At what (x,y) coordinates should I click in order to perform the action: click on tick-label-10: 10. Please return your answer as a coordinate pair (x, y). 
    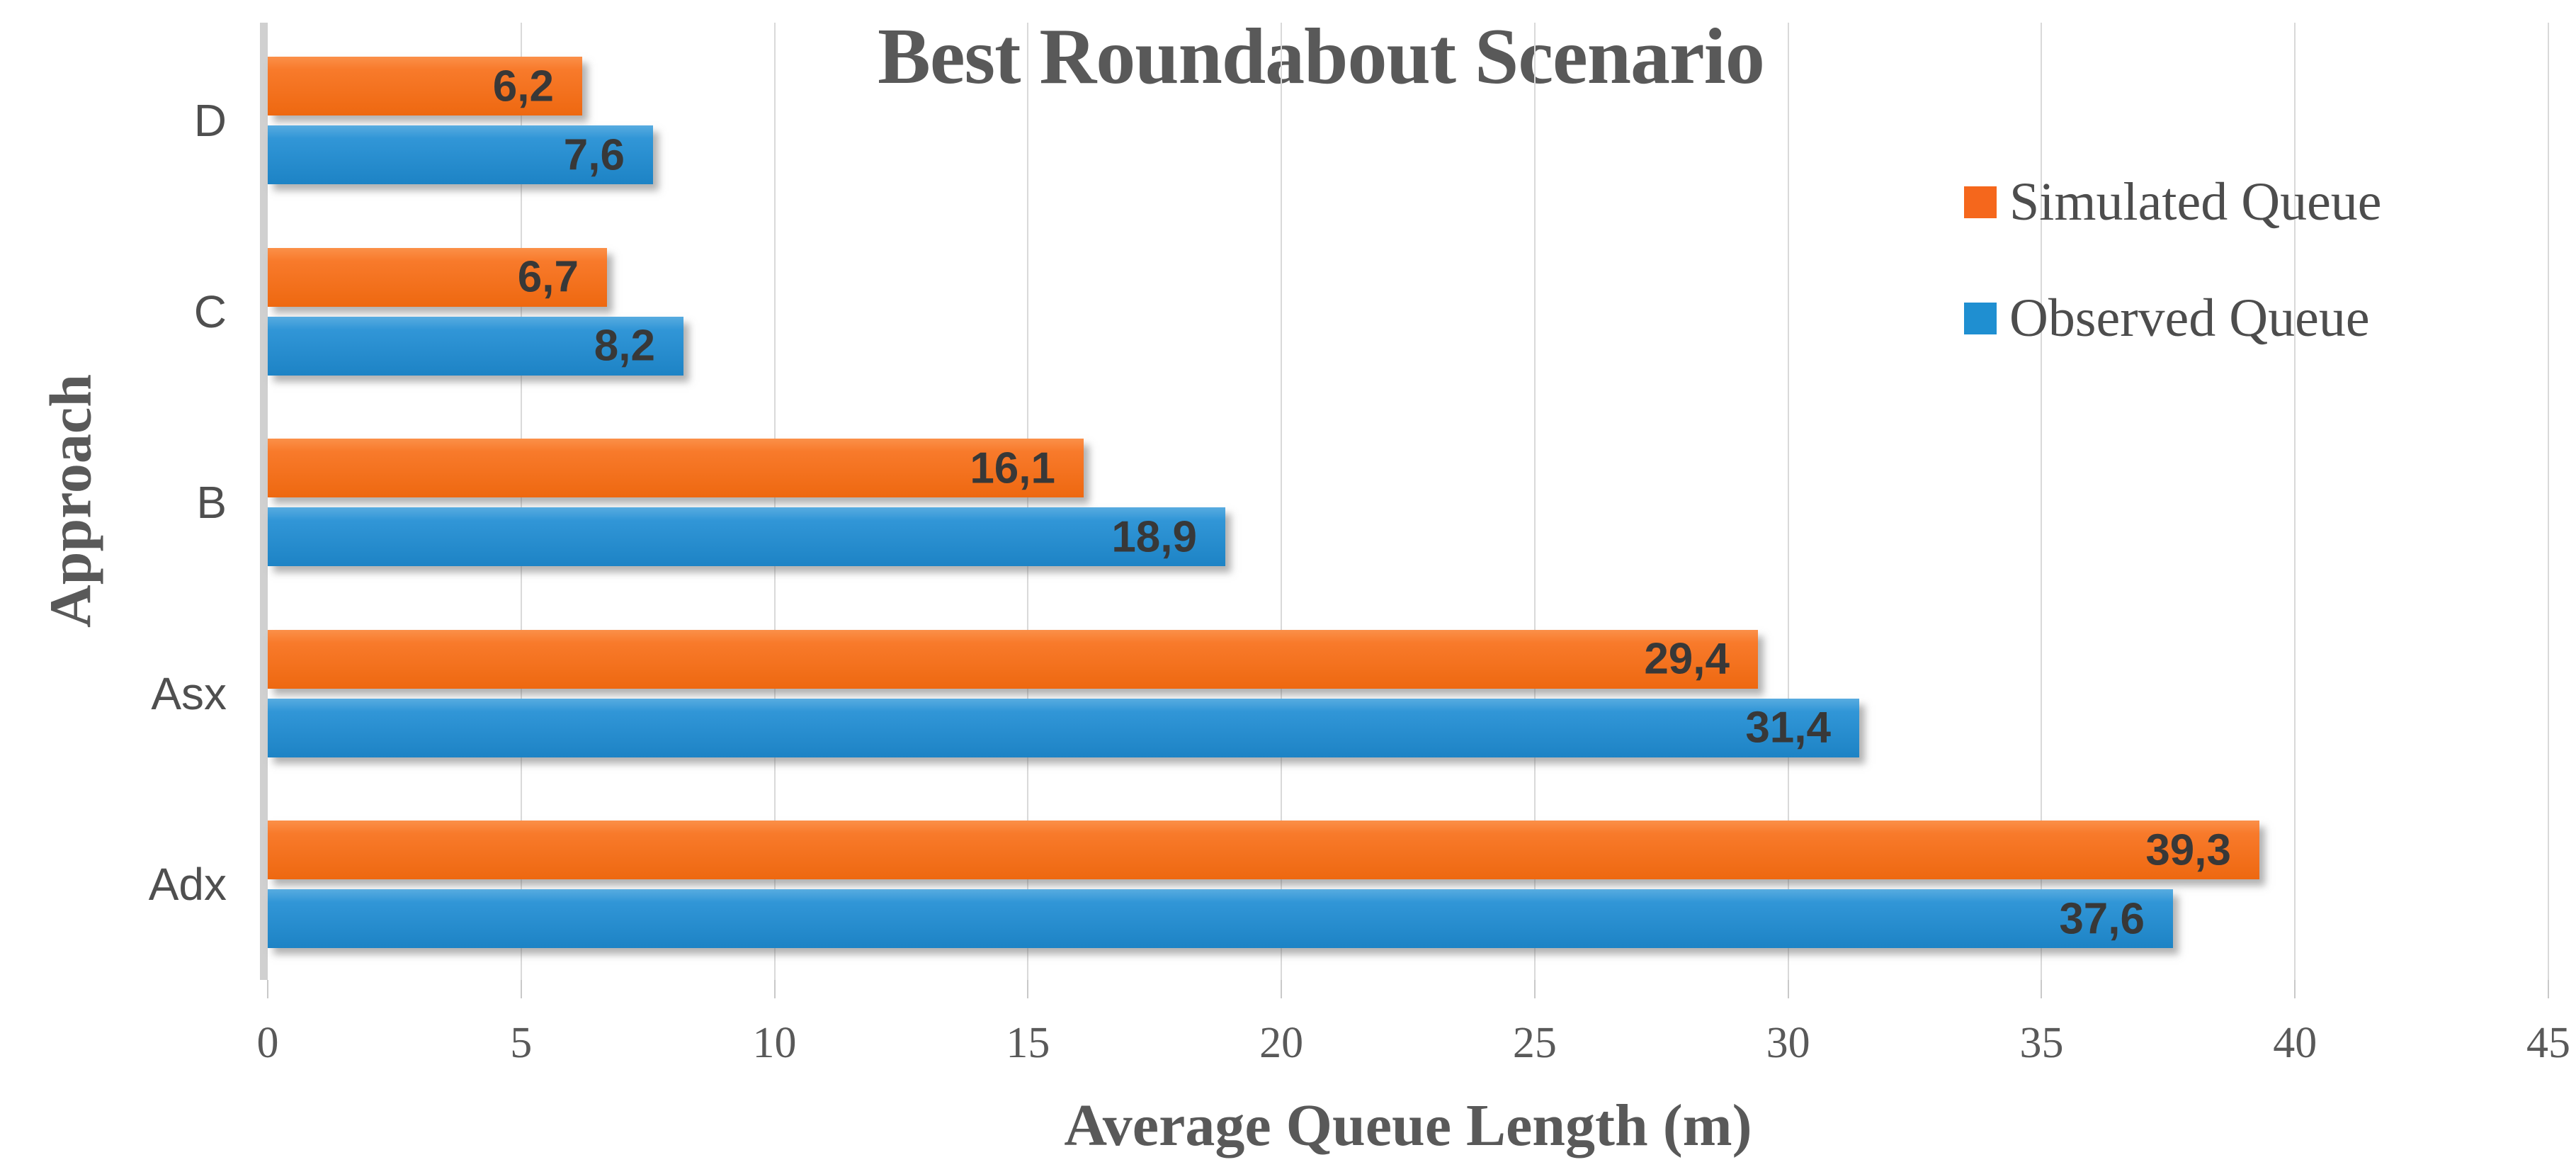
    Looking at the image, I should click on (774, 1043).